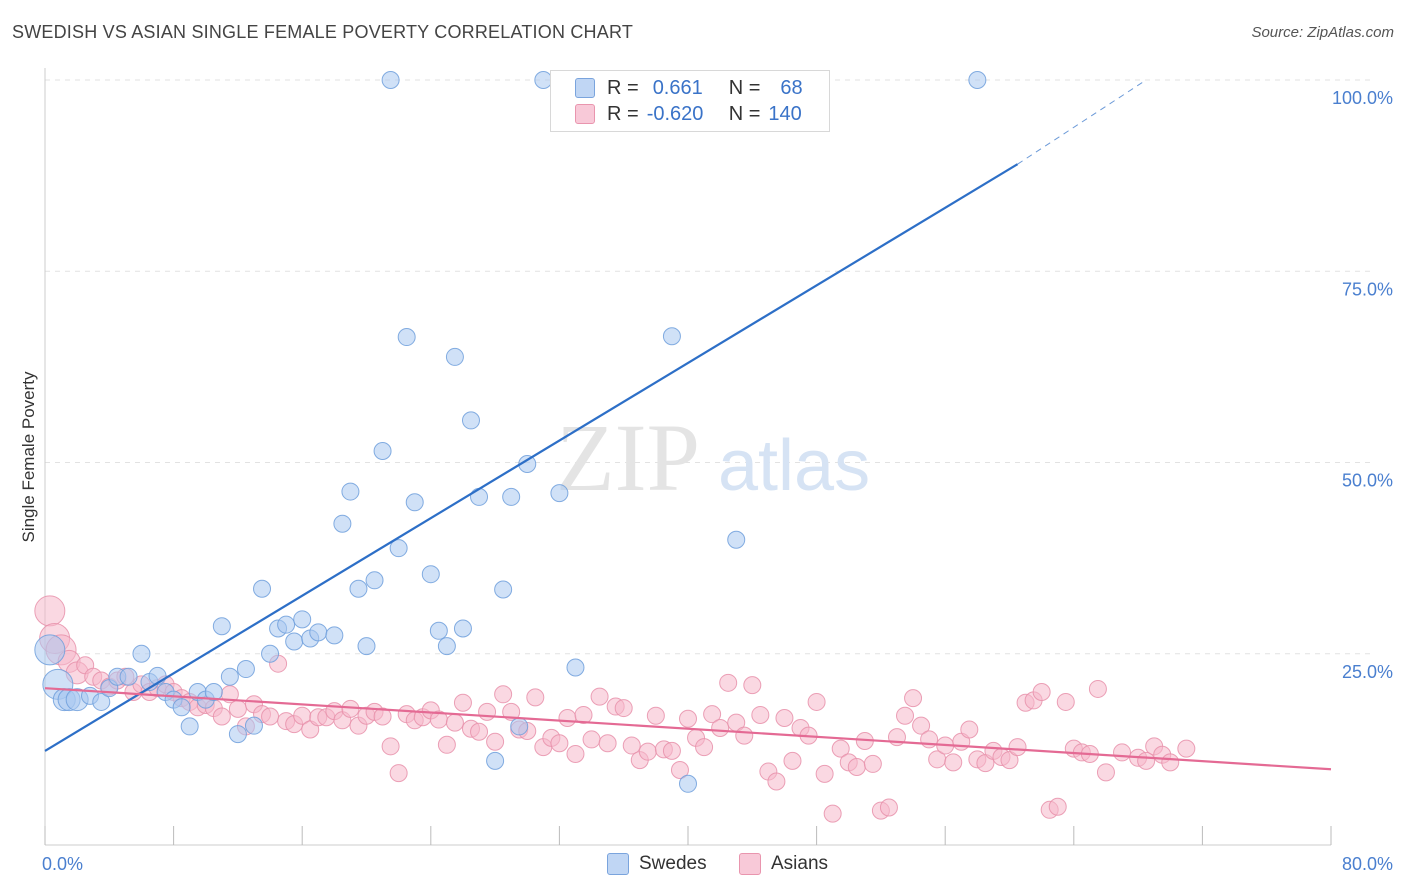 The image size is (1406, 892). Describe the element at coordinates (750, 864) in the screenshot. I see `bottom-legend-swatch-asians` at that location.